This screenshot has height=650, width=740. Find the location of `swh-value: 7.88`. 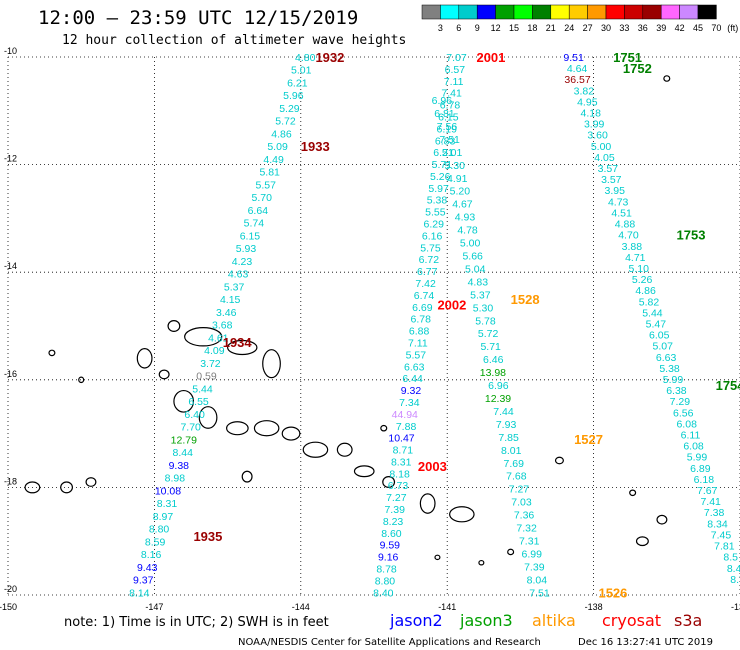

swh-value: 7.88 is located at coordinates (406, 427).